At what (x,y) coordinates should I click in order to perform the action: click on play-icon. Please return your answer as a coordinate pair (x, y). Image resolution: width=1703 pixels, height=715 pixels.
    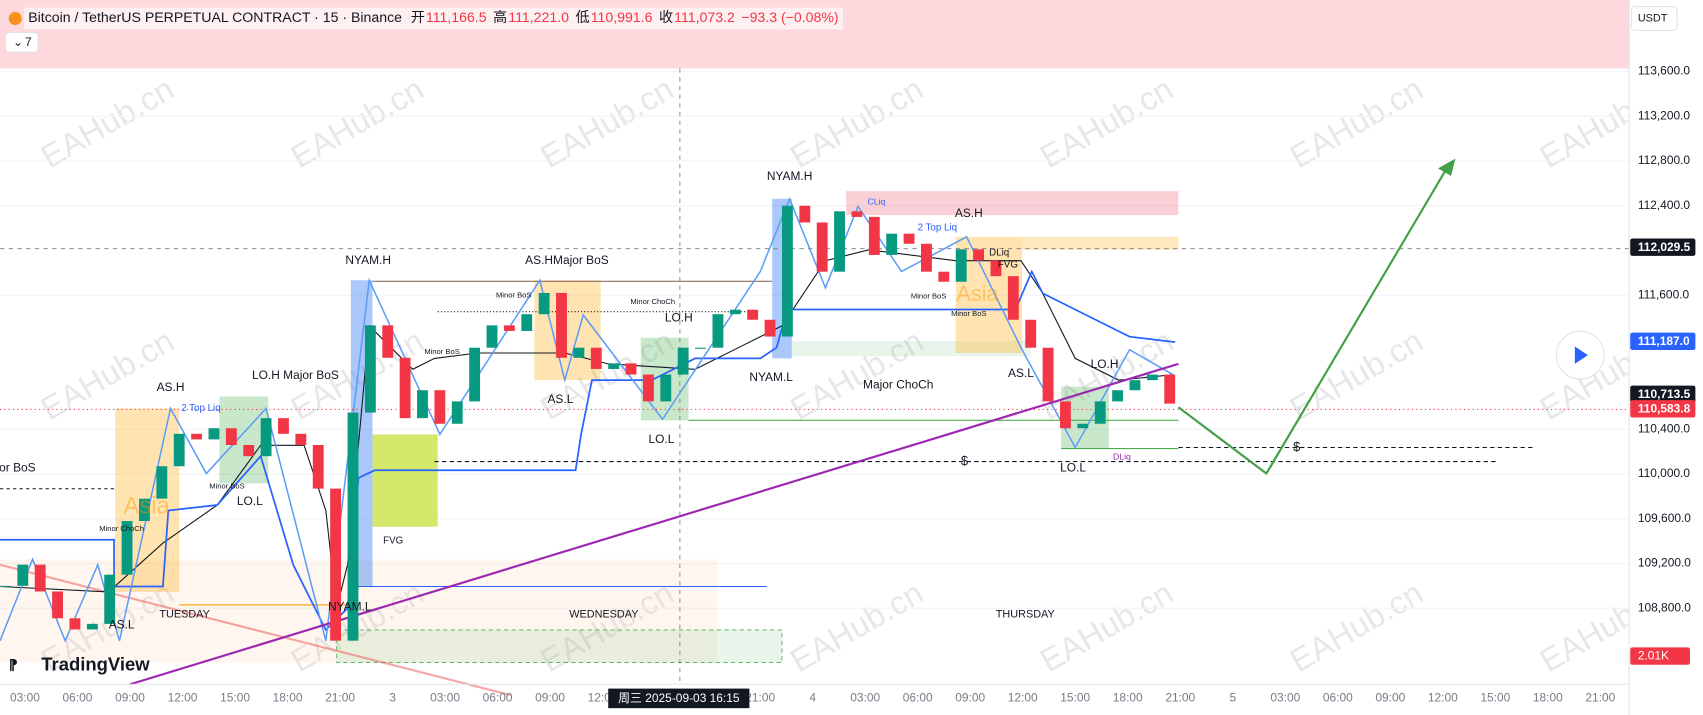
    Looking at the image, I should click on (1581, 355).